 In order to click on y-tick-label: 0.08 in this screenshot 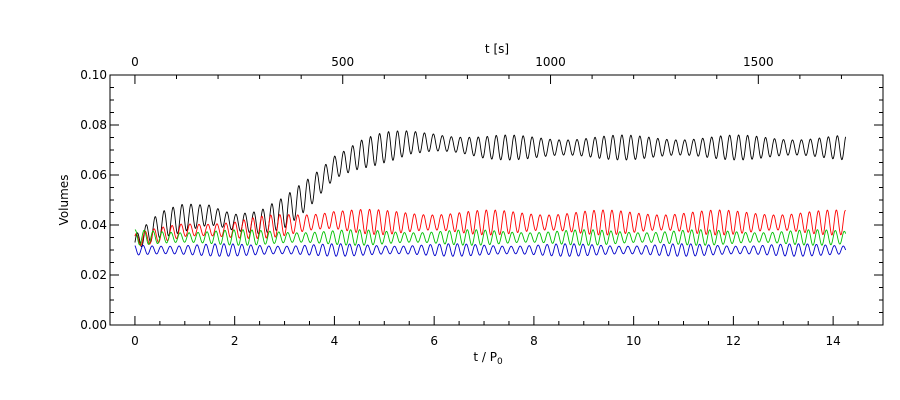, I will do `click(93, 125)`.